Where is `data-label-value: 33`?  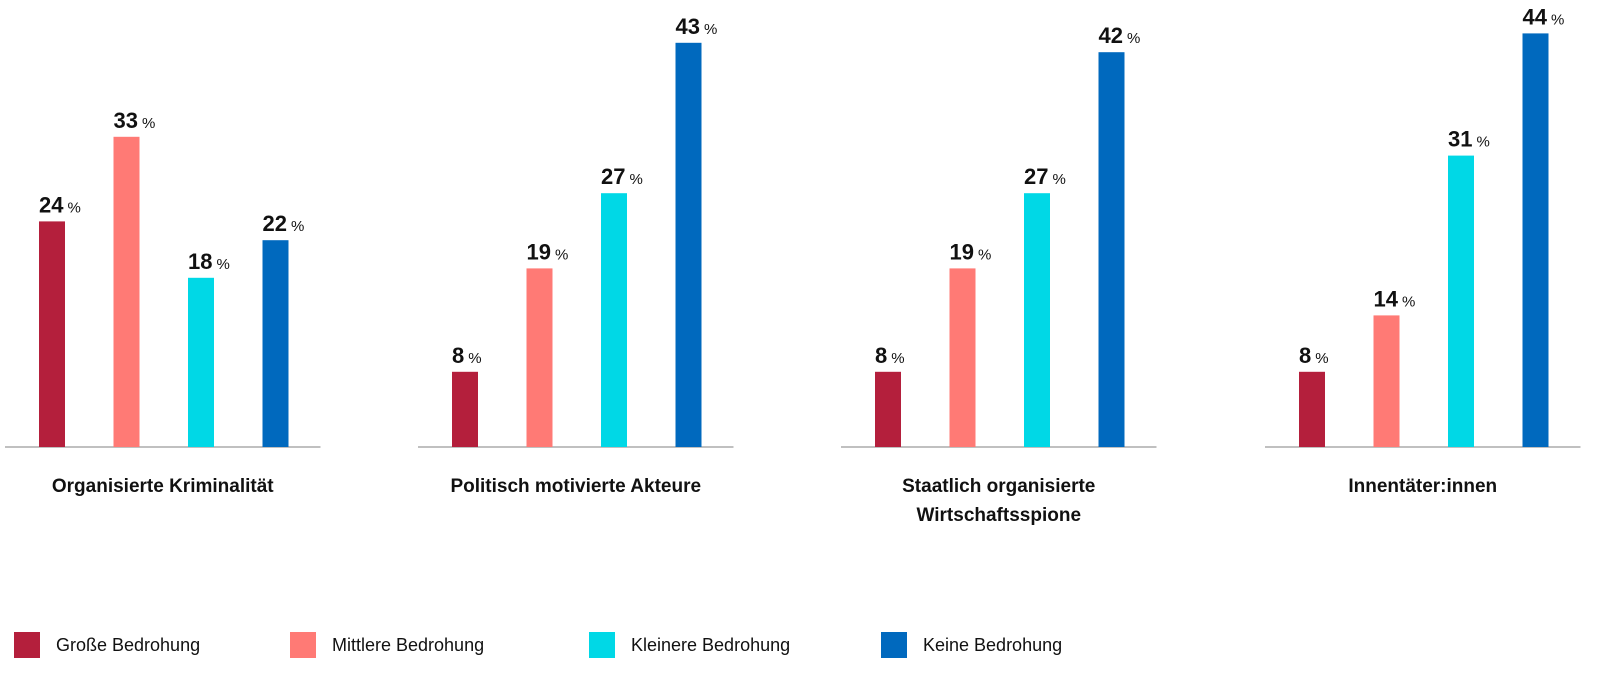
data-label-value: 33 is located at coordinates (126, 120).